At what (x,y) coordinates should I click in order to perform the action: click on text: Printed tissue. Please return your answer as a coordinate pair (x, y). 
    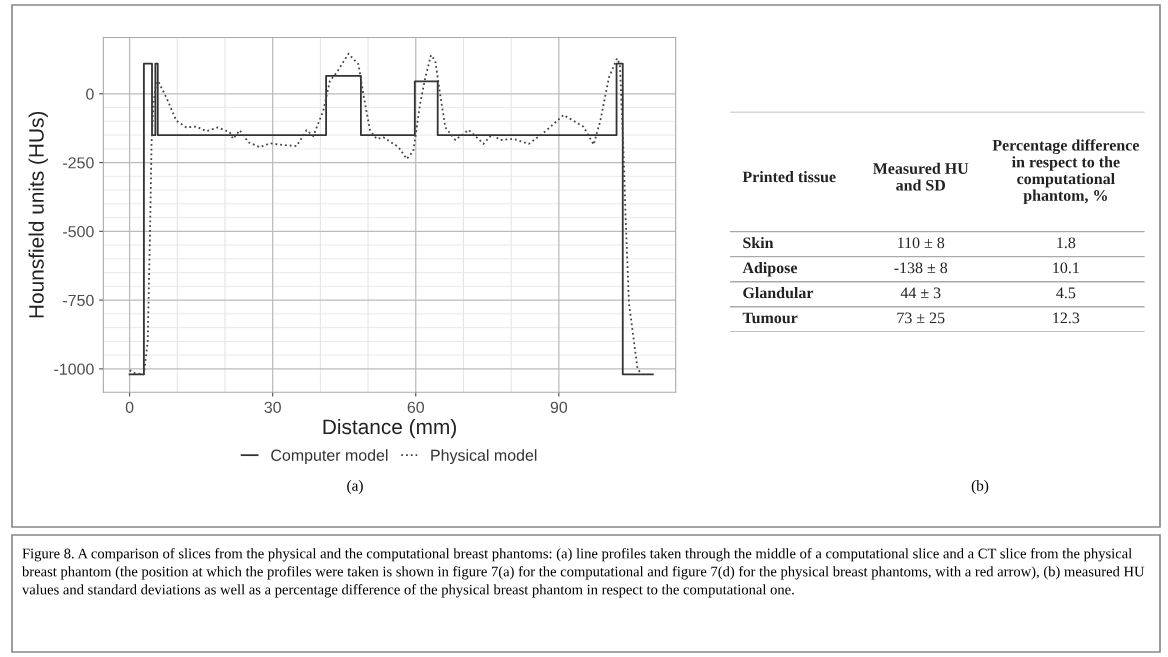
    Looking at the image, I should click on (789, 177).